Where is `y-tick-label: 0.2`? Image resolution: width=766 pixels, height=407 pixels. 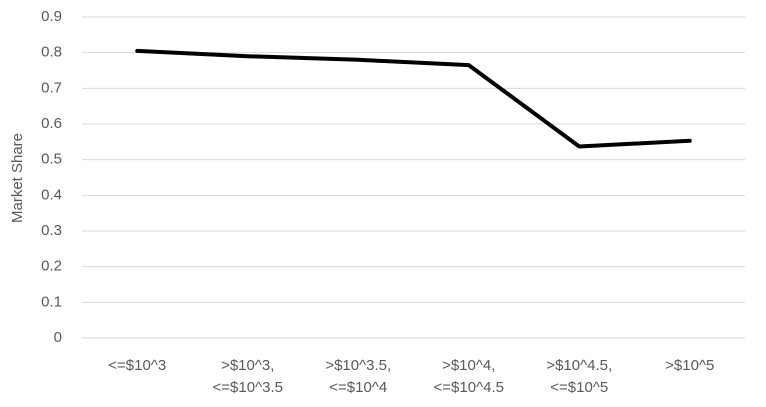
y-tick-label: 0.2 is located at coordinates (51, 266).